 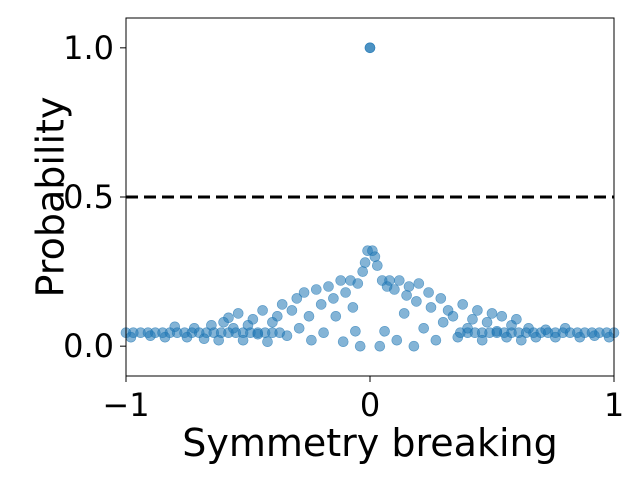 What do you see at coordinates (614, 405) in the screenshot?
I see `x-tick-label: 1` at bounding box center [614, 405].